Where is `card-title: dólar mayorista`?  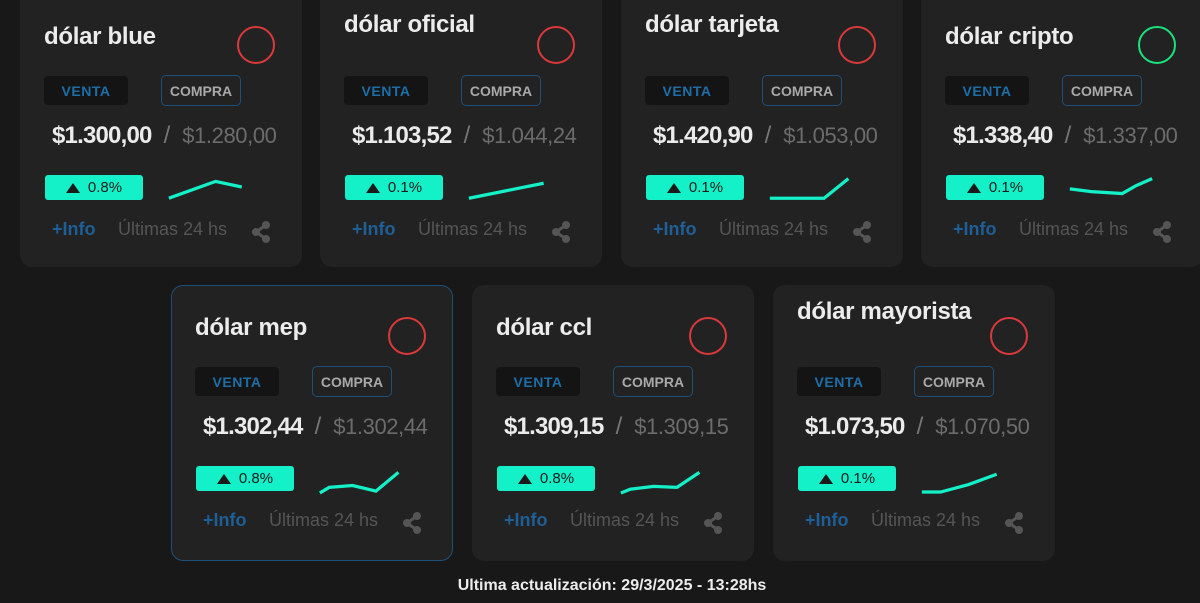 card-title: dólar mayorista is located at coordinates (884, 311).